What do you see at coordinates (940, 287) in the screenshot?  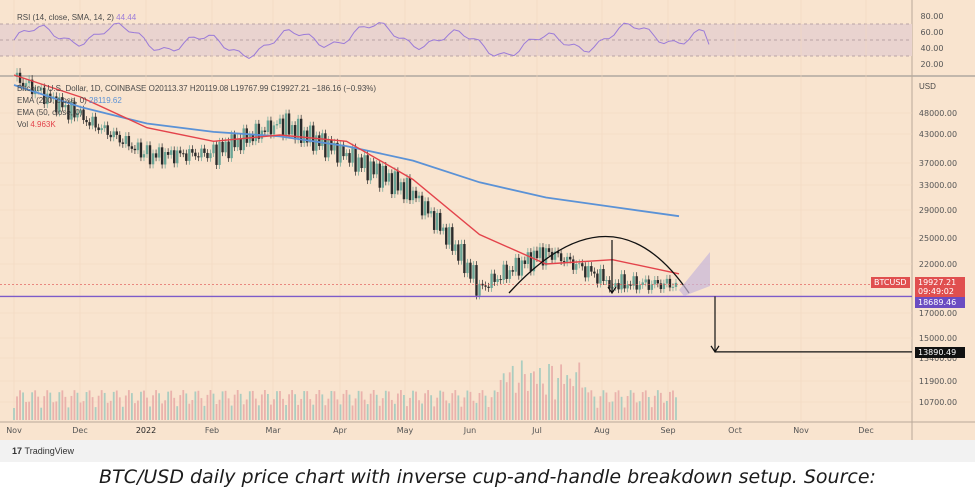 I see `btcusd-price-tag: 19927.21 09:49:02` at bounding box center [940, 287].